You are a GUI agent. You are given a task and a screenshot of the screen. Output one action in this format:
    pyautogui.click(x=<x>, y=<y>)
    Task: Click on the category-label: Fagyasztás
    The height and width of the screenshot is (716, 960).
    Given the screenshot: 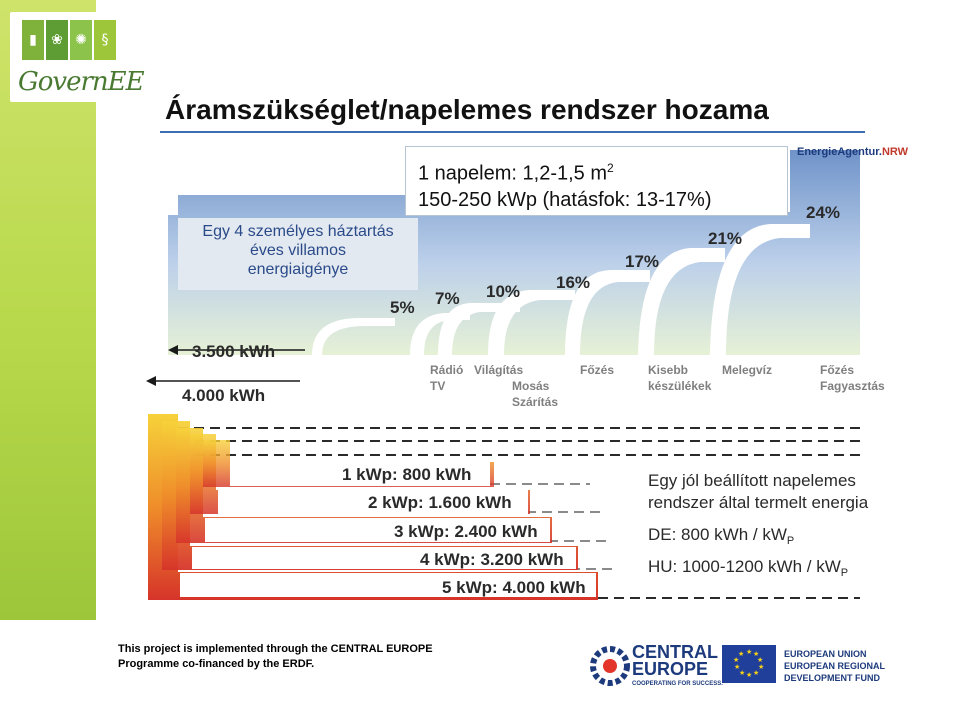 What is the action you would take?
    pyautogui.click(x=852, y=386)
    